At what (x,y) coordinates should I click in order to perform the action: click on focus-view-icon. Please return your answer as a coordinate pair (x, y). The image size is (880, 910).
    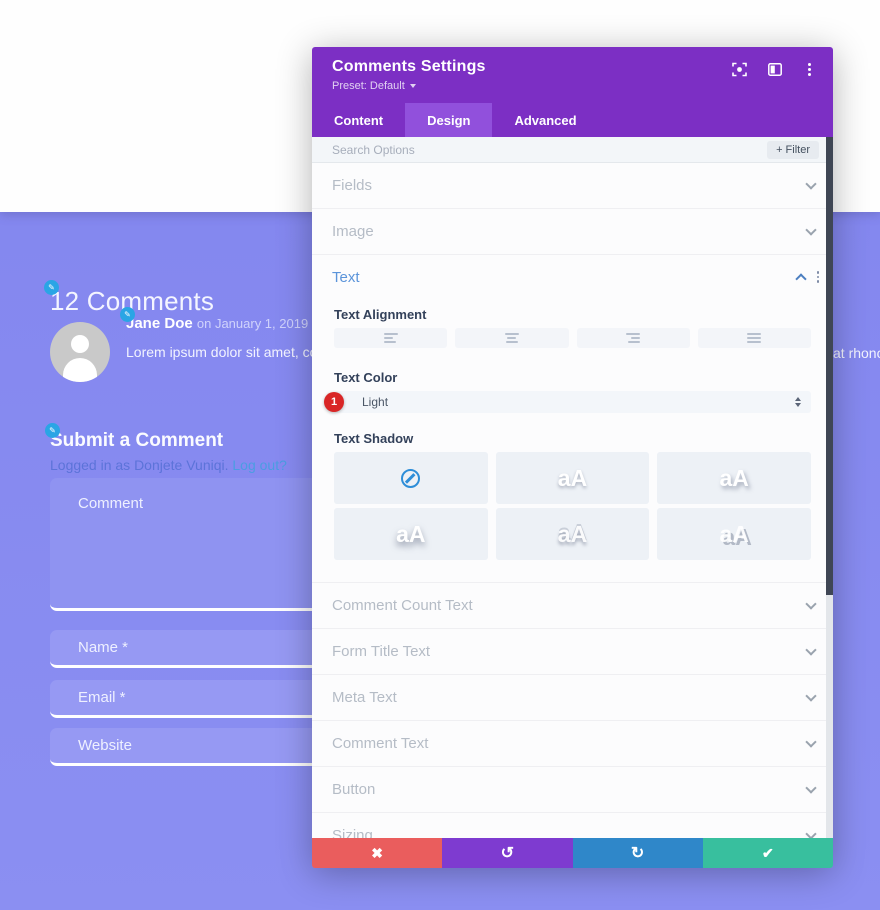
    Looking at the image, I should click on (739, 69).